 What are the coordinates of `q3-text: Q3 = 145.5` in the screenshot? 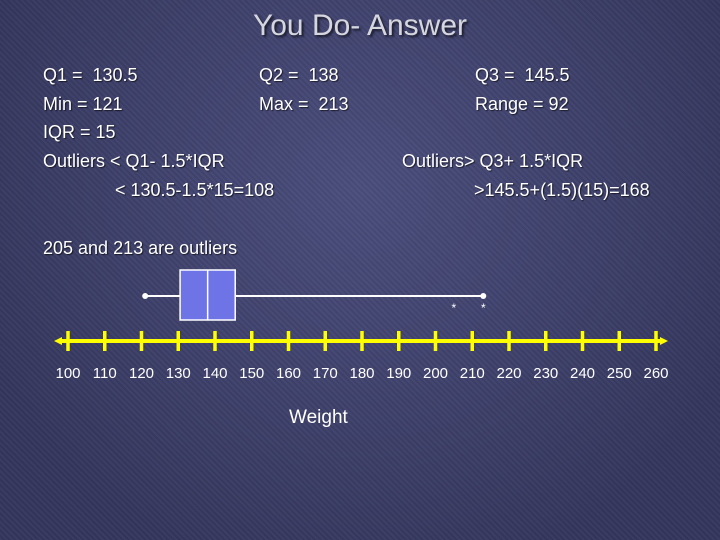 It's located at (522, 75).